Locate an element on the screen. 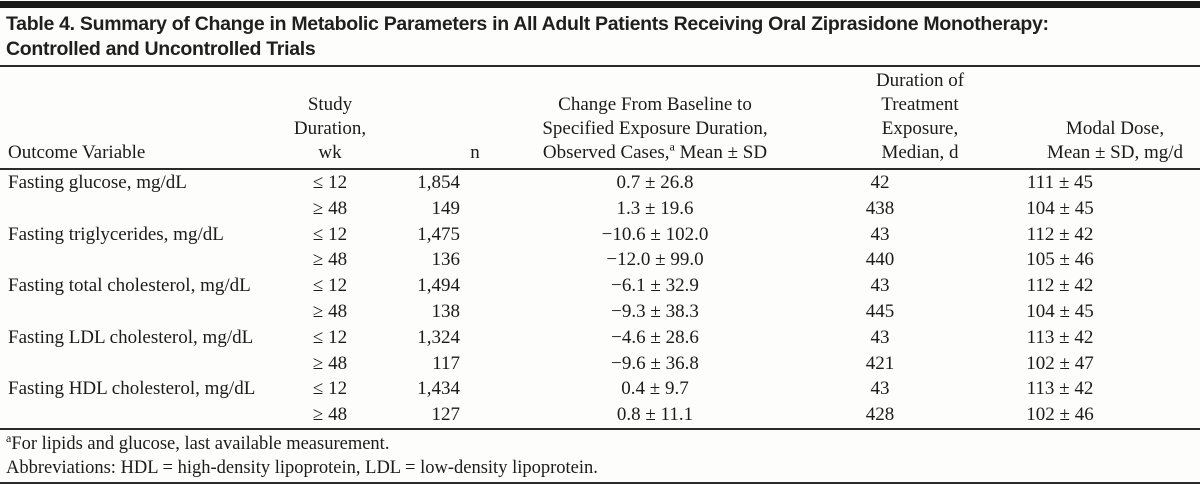 The height and width of the screenshot is (484, 1200). cell-dose: 102 ± 46 is located at coordinates (1060, 415).